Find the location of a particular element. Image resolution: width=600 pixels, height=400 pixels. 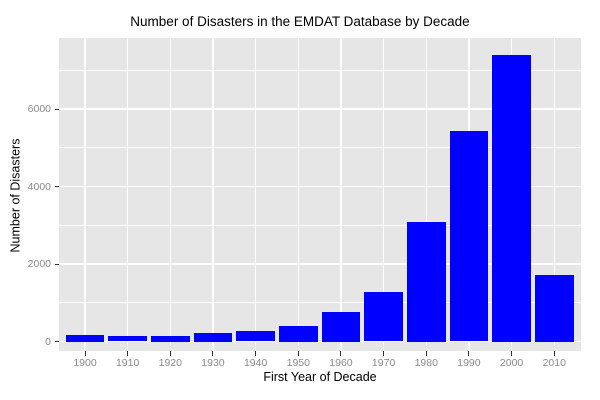

x-tick-label-1960: 1960 is located at coordinates (341, 363).